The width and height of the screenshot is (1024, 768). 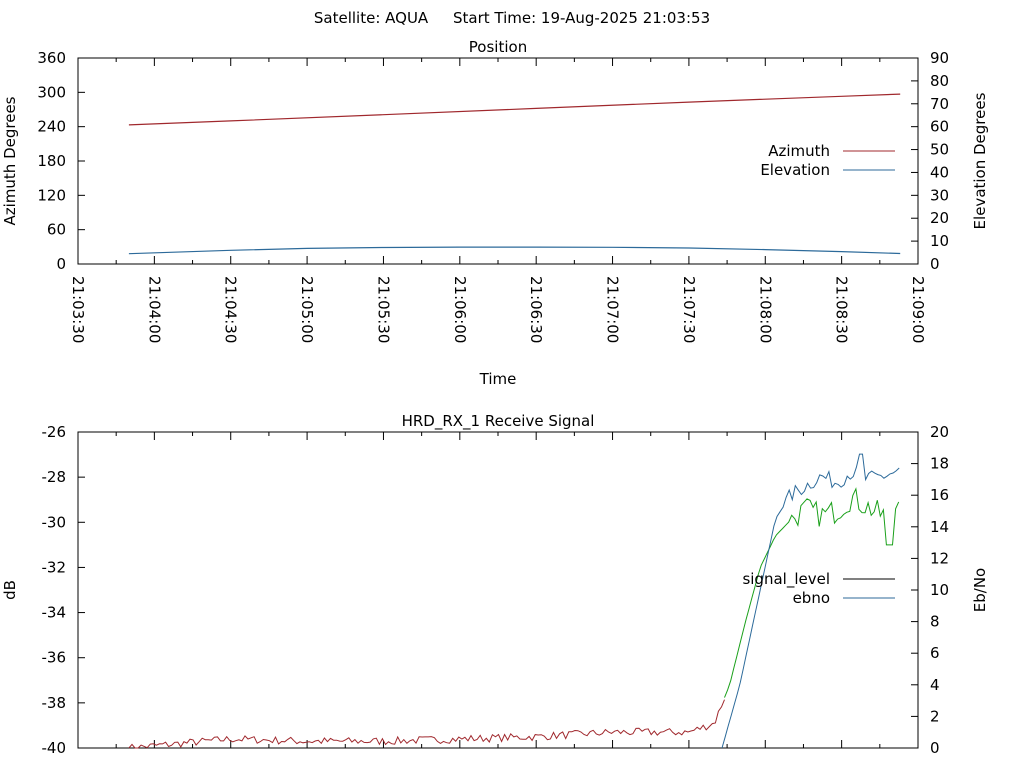 I want to click on series-line-elevation, so click(x=514, y=250).